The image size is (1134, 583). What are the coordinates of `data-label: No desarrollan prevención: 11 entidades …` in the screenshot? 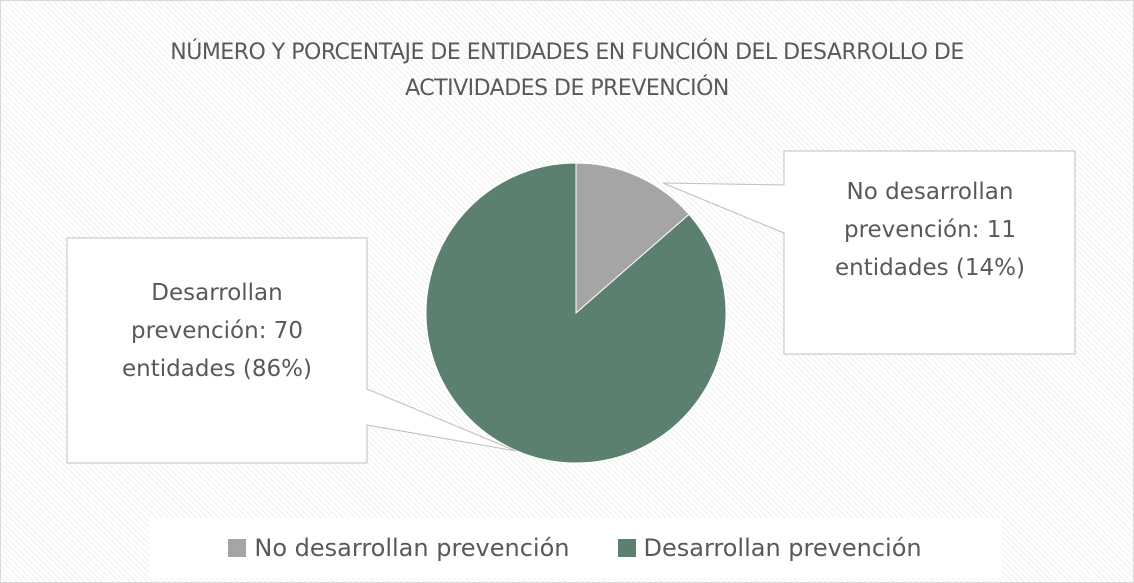 It's located at (930, 230).